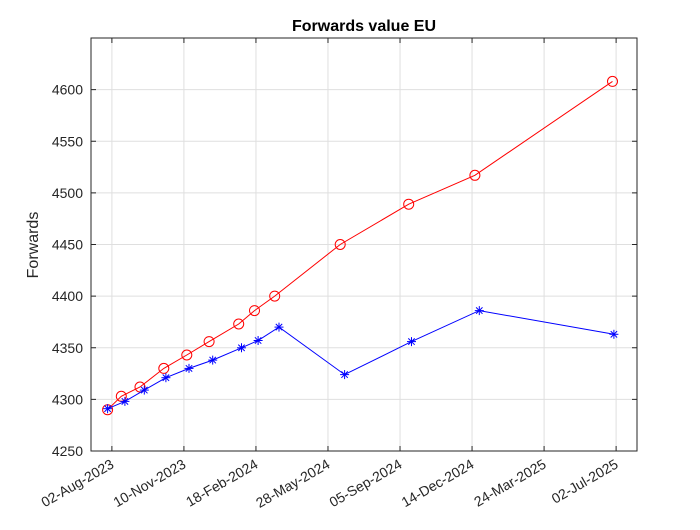 The image size is (700, 530). What do you see at coordinates (510, 483) in the screenshot?
I see `x-tick-label: 24-Mar-2025` at bounding box center [510, 483].